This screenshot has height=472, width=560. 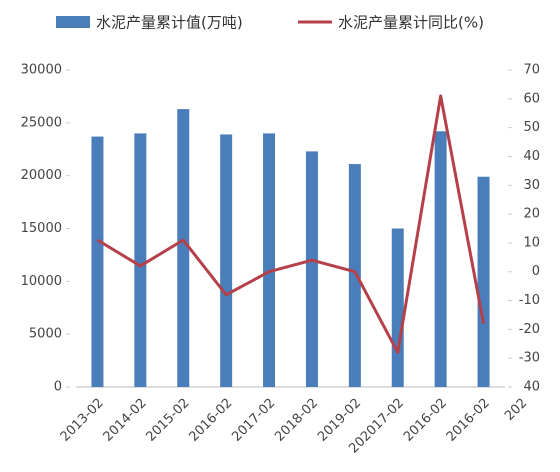 What do you see at coordinates (516, 410) in the screenshot?
I see `annotation: 202` at bounding box center [516, 410].